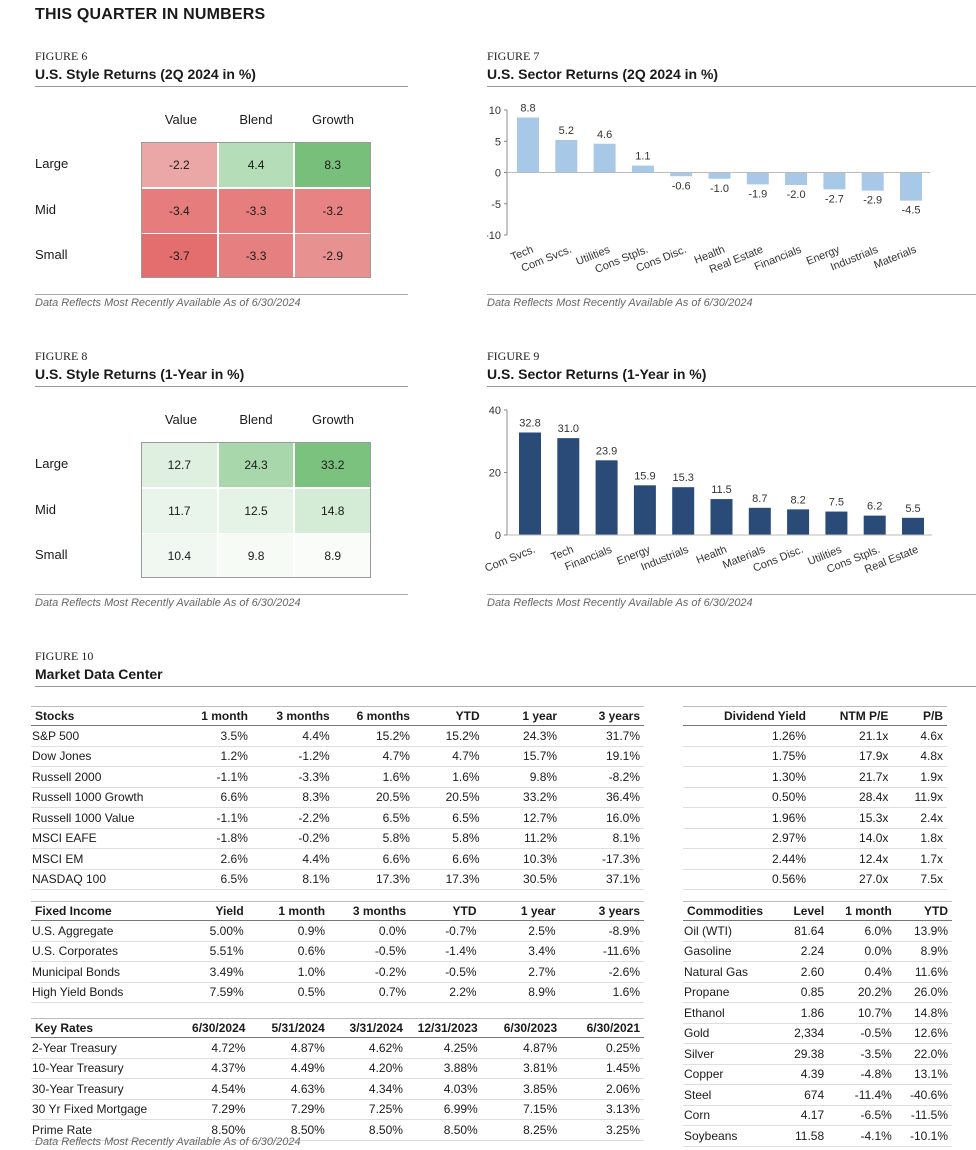 This screenshot has width=976, height=1150. Describe the element at coordinates (448, 818) in the screenshot. I see `table-cell: 6.5%` at that location.